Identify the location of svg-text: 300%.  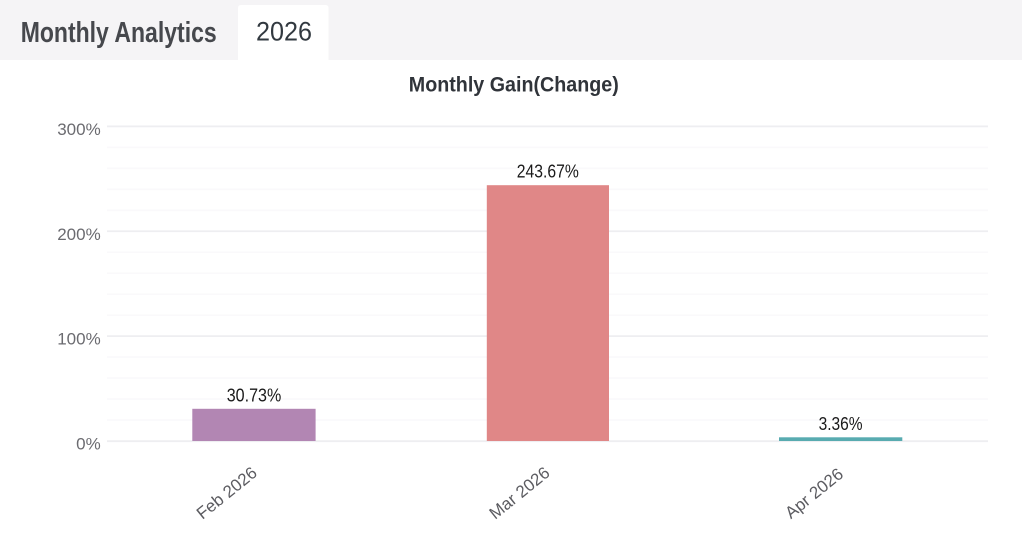
(78, 129).